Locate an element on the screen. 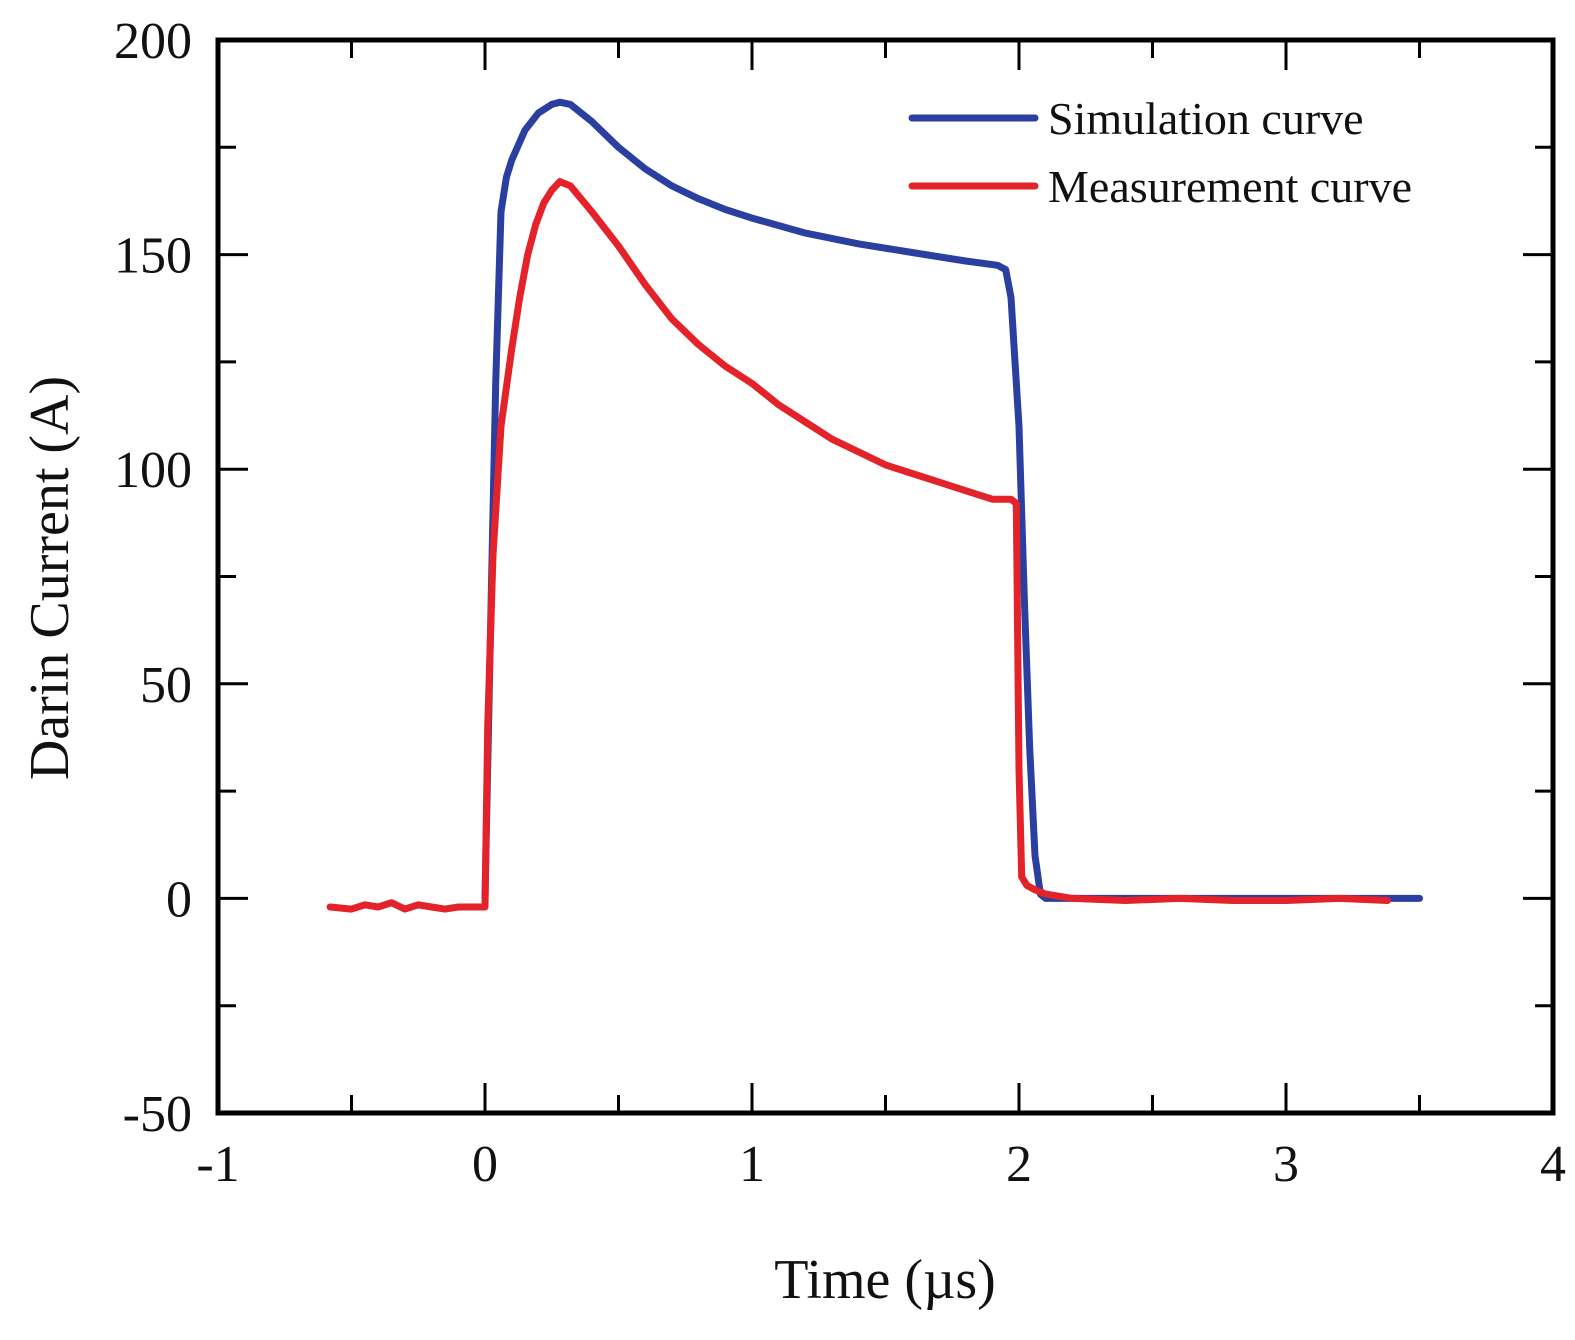  x-tick-label: -1 is located at coordinates (217, 1164).